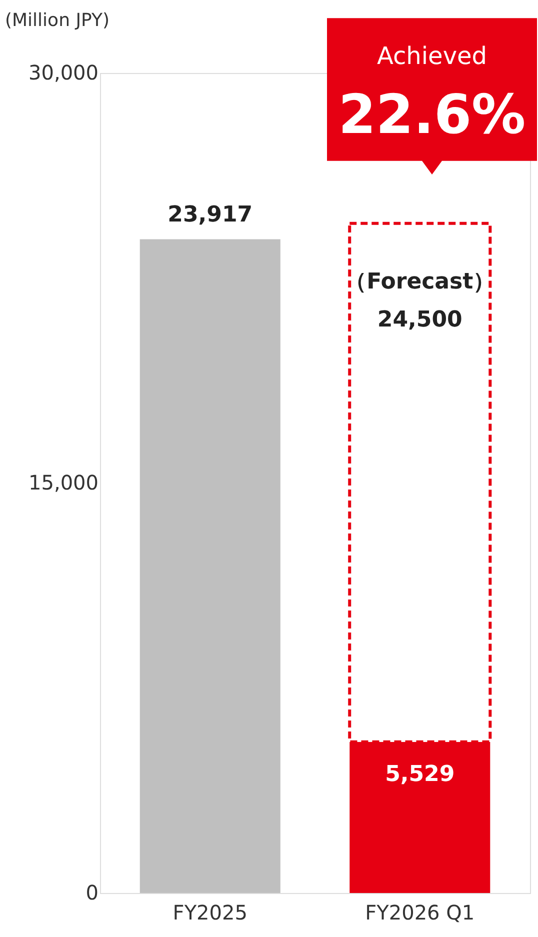 This screenshot has width=538, height=937. Describe the element at coordinates (63, 482) in the screenshot. I see `y-tick-label: 15,000` at that location.